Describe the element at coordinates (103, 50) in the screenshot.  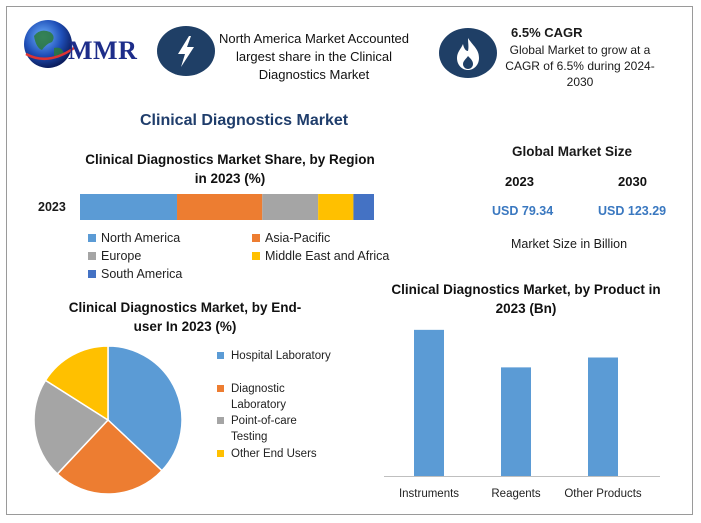
I see `logo-text: MMR` at that location.